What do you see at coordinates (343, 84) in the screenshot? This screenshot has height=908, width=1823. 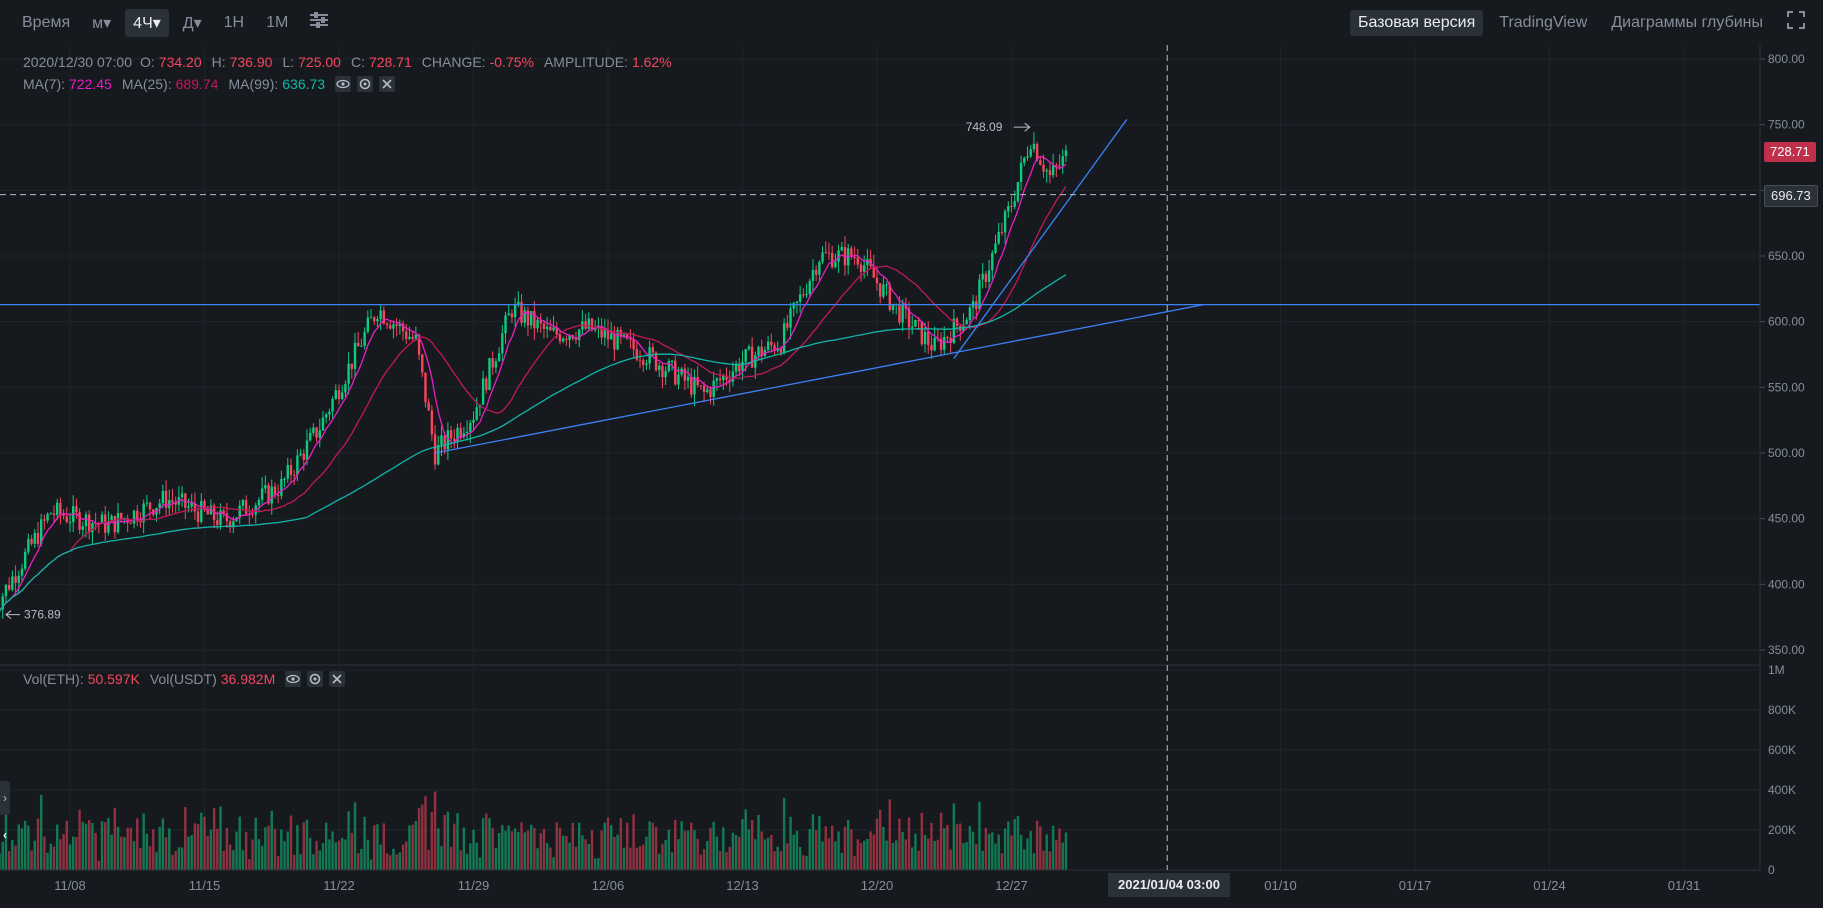 I see `ma-visibility-button` at bounding box center [343, 84].